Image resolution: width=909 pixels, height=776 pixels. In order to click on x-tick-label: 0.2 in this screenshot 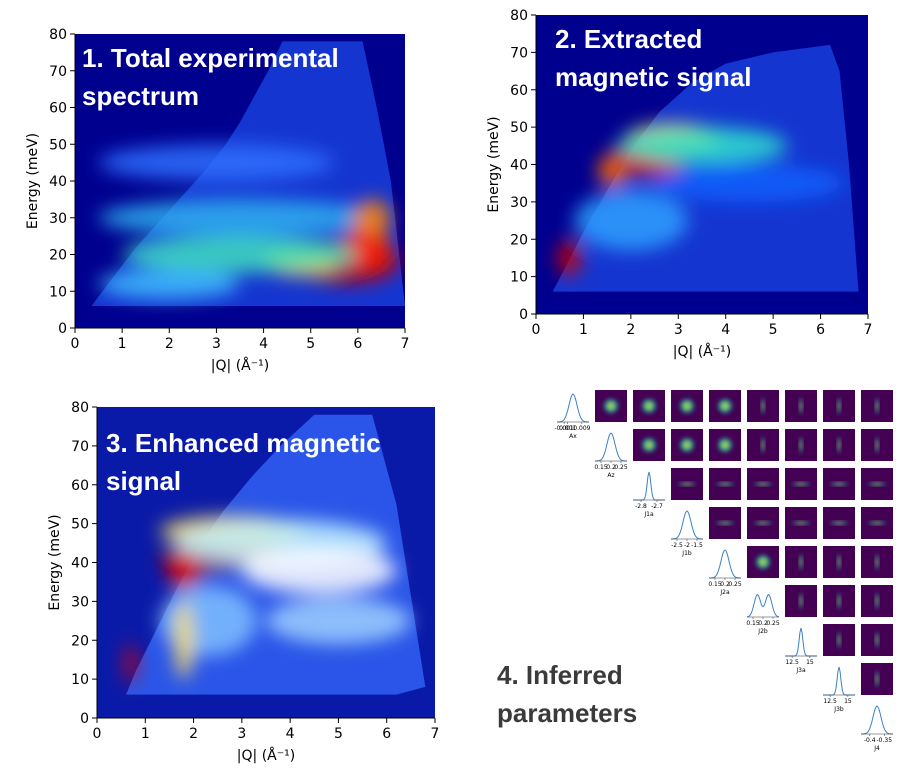, I will do `click(725, 584)`.